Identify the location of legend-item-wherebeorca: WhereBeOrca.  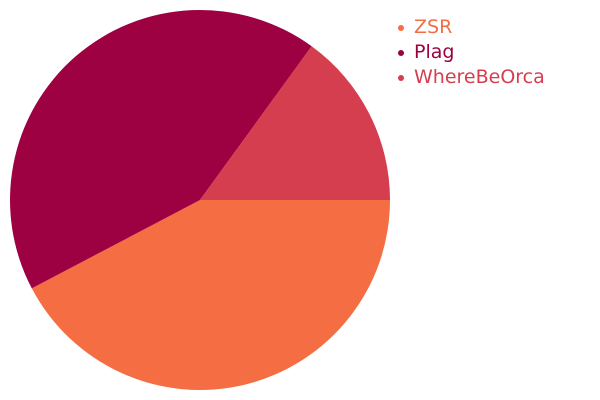
(471, 77).